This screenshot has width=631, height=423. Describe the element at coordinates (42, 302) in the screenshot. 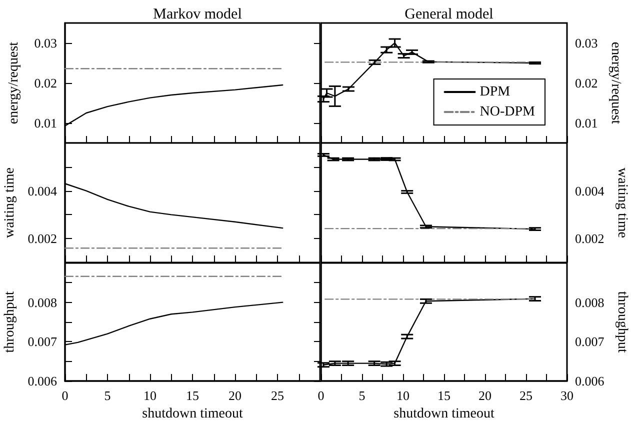

I see `y-tick-label: 0.008` at that location.